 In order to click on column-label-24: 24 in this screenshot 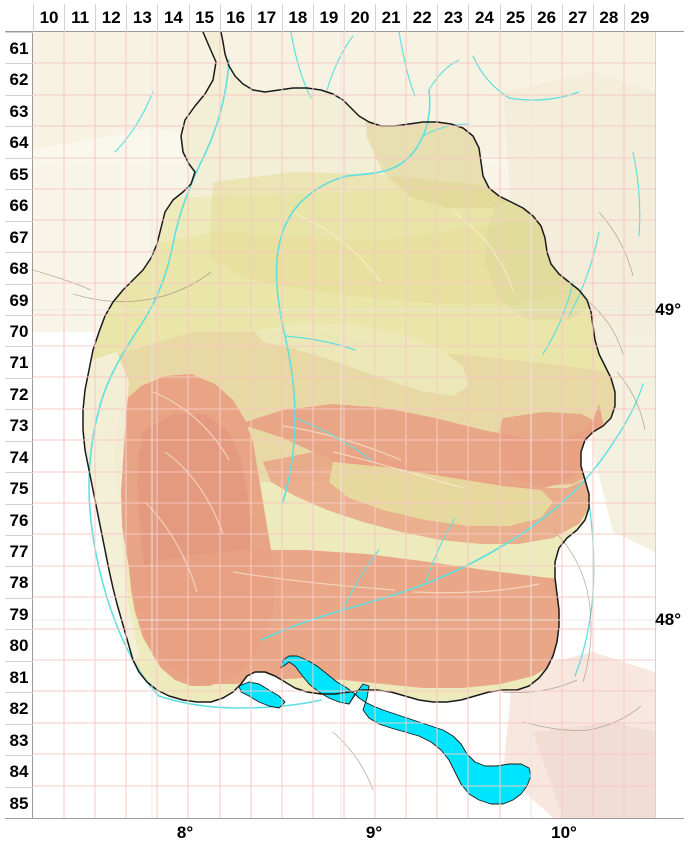, I will do `click(483, 18)`.